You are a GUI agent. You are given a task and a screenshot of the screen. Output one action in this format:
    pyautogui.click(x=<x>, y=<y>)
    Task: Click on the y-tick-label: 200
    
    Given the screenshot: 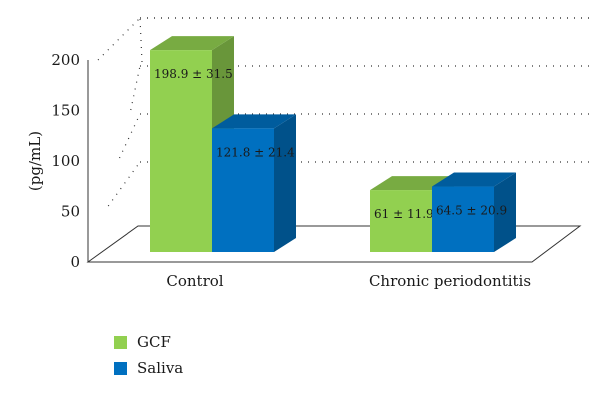 What is the action you would take?
    pyautogui.click(x=65, y=60)
    